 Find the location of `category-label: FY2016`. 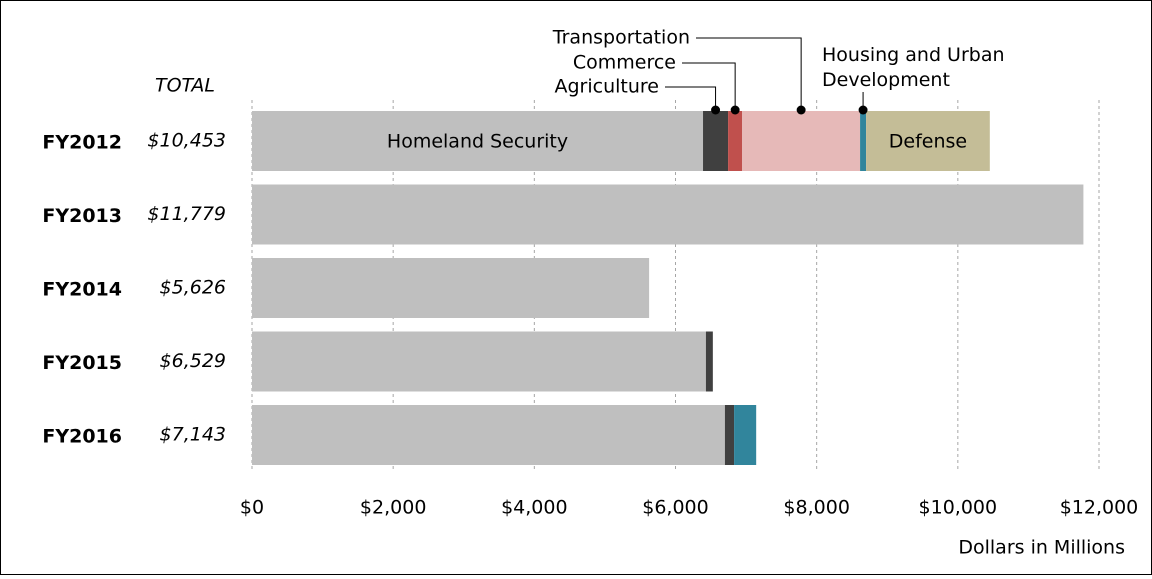

category-label: FY2016 is located at coordinates (82, 437).